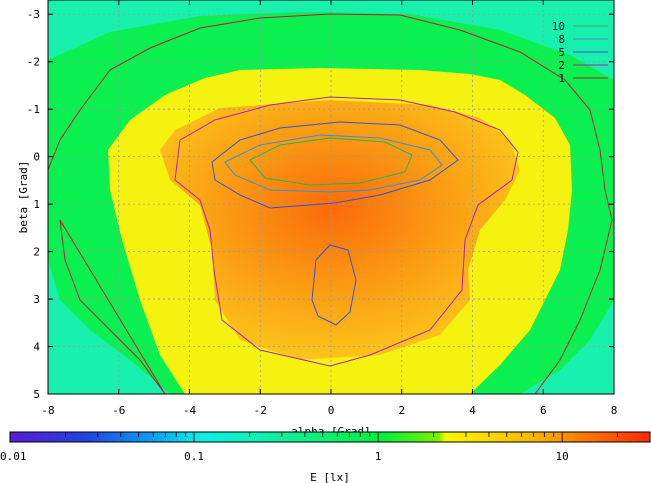 The height and width of the screenshot is (483, 651). I want to click on legend-label: 2, so click(561, 65).